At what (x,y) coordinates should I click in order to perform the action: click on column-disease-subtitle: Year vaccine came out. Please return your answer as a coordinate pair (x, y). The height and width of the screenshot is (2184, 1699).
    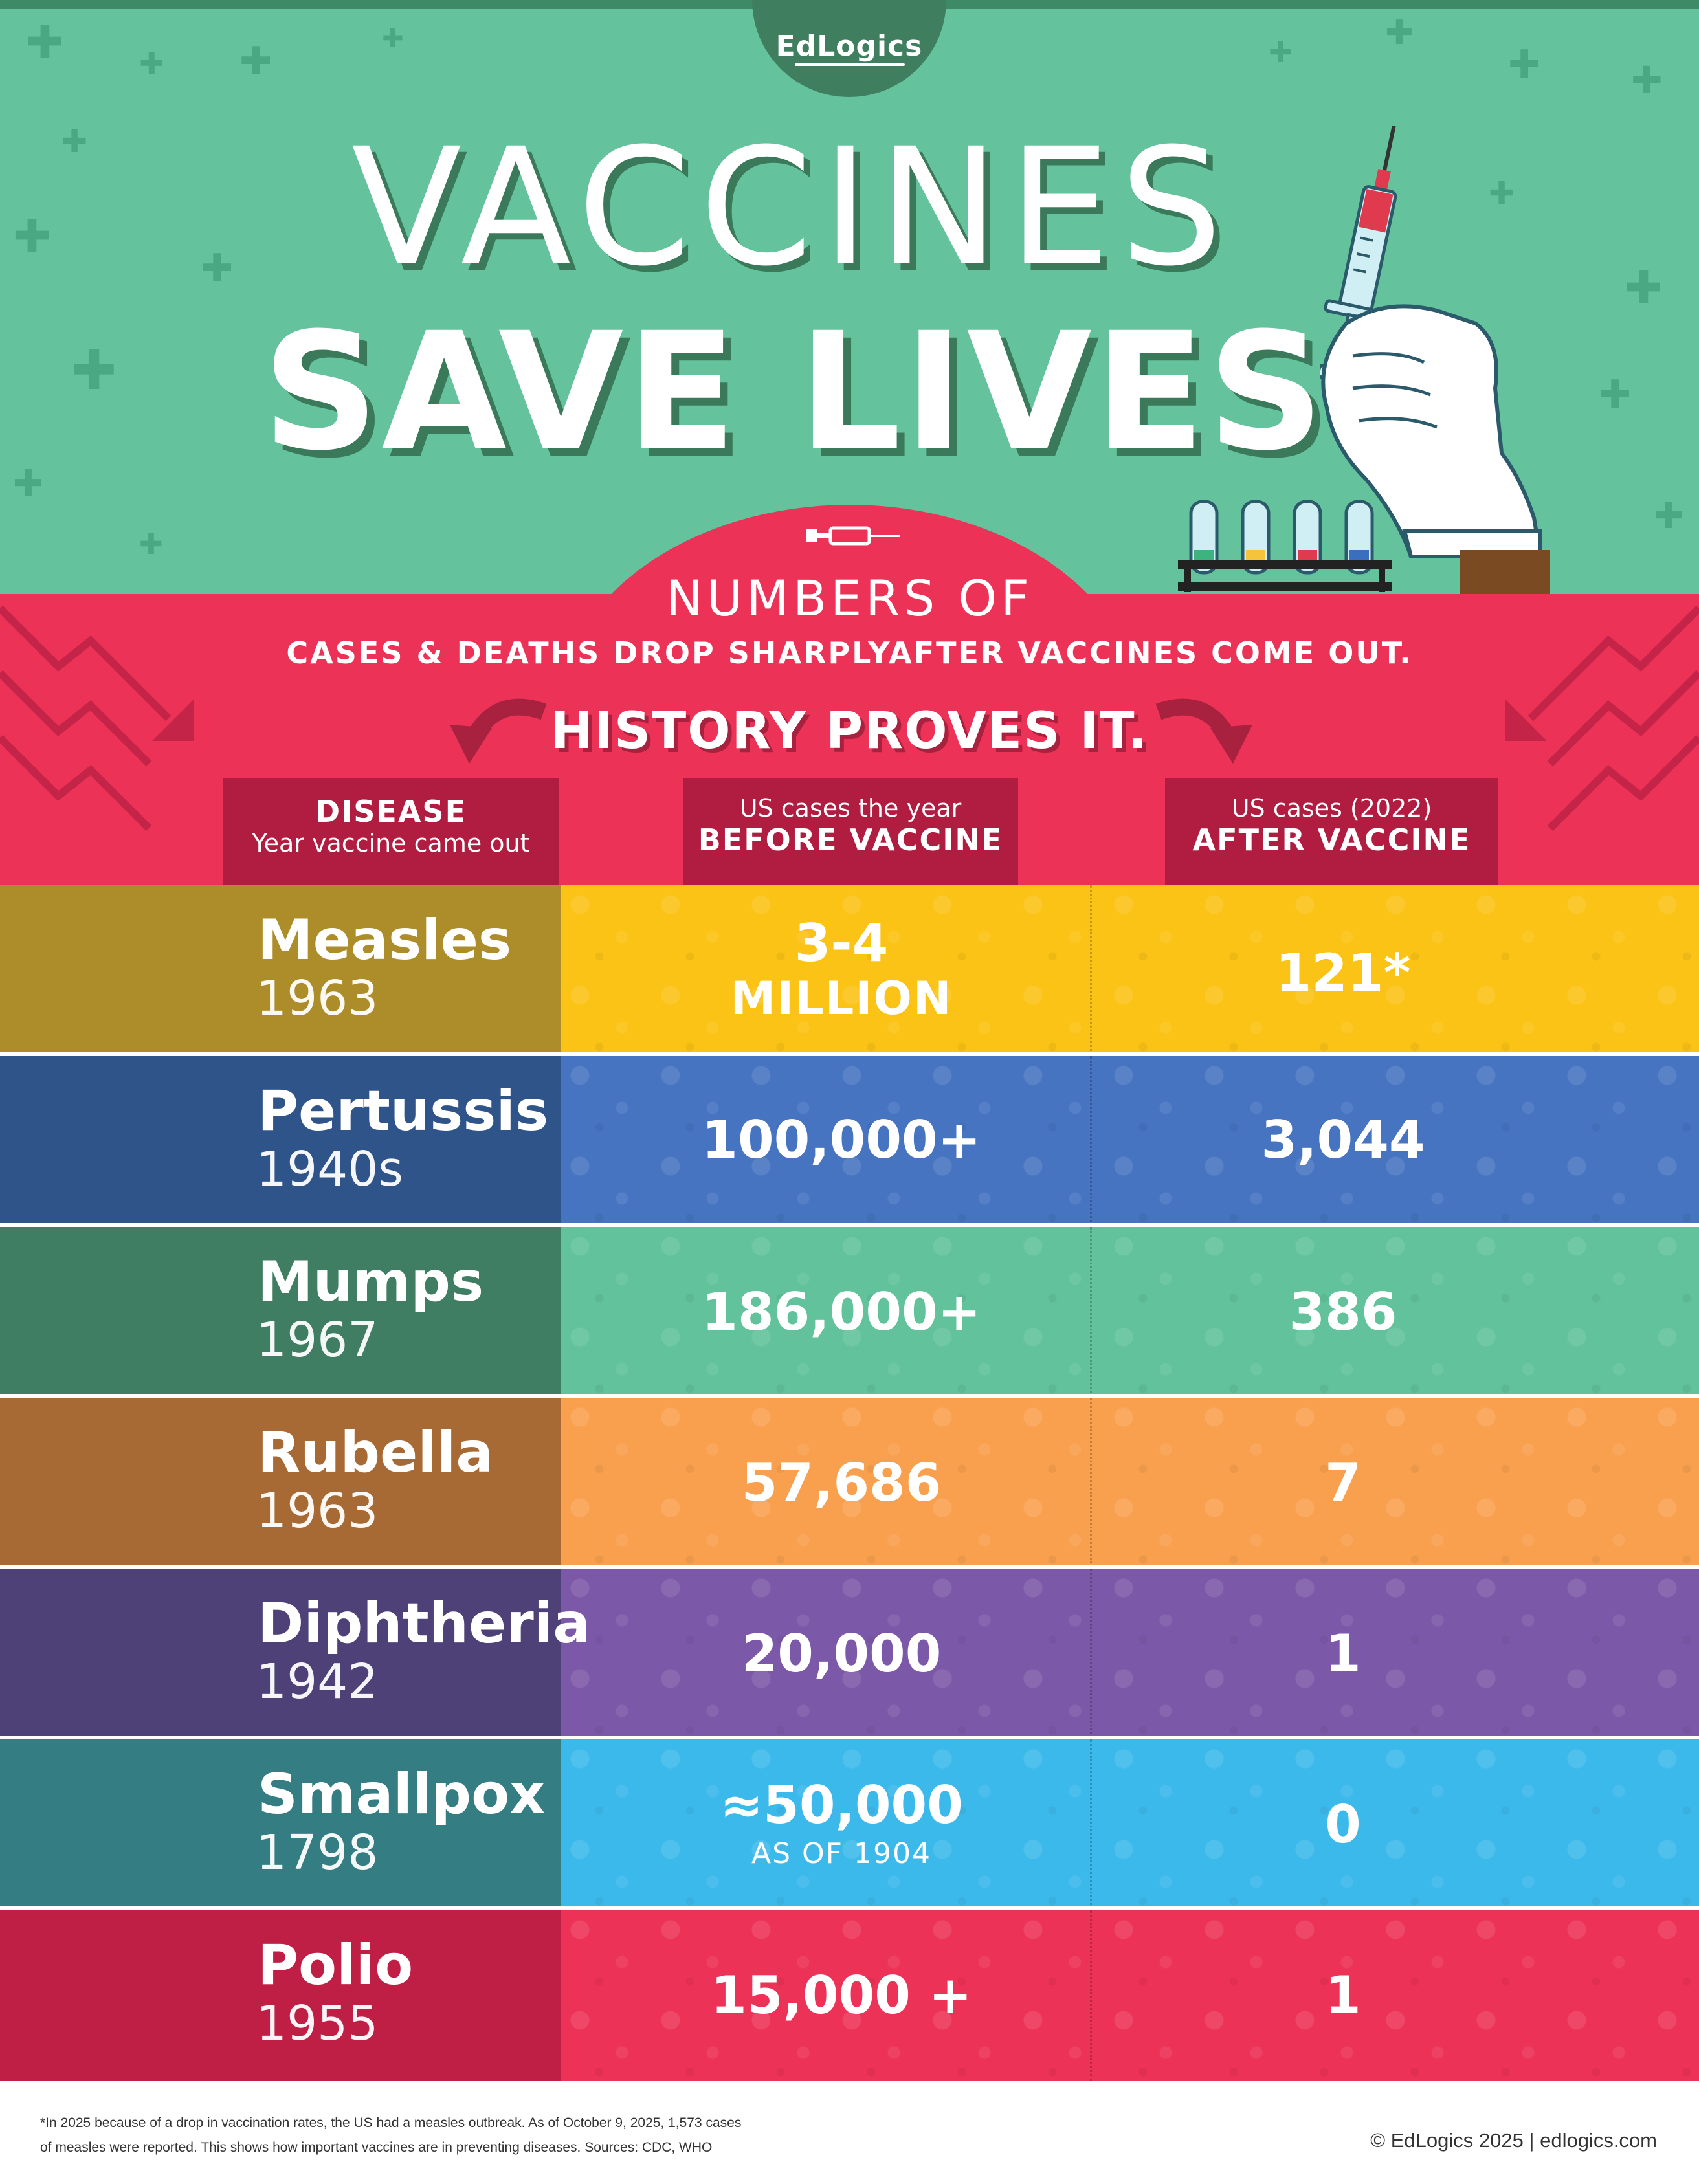
    Looking at the image, I should click on (391, 843).